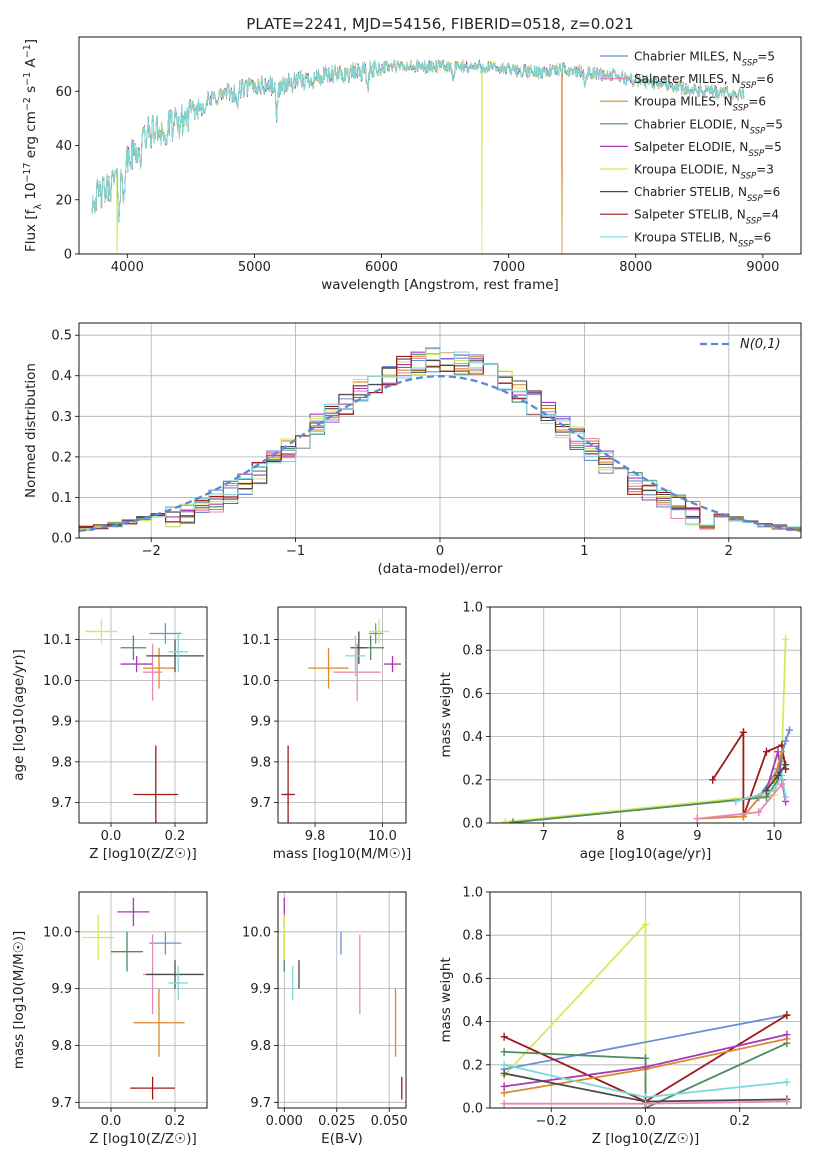 The height and width of the screenshot is (1170, 819). What do you see at coordinates (440, 551) in the screenshot?
I see `x-tick-label: 0` at bounding box center [440, 551].